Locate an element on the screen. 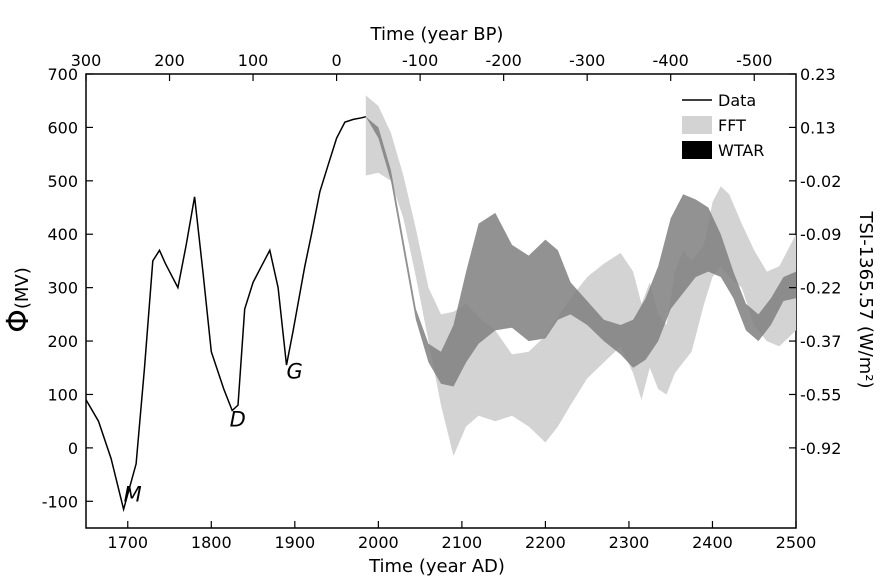 The image size is (882, 579). legend: Data FFT WTAR is located at coordinates (723, 125).